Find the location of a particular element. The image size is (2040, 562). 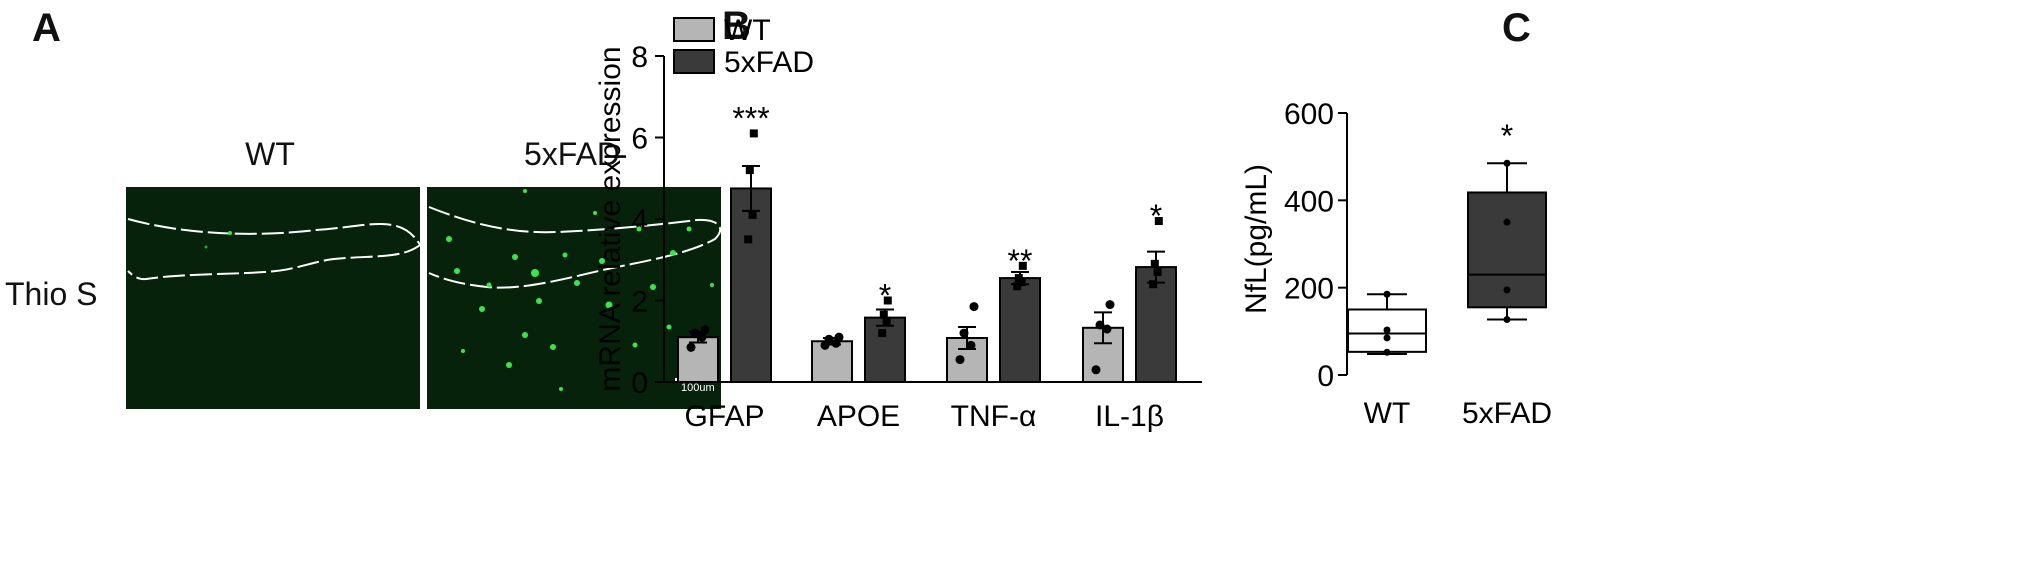

x-tick-label: APOE is located at coordinates (858, 416).